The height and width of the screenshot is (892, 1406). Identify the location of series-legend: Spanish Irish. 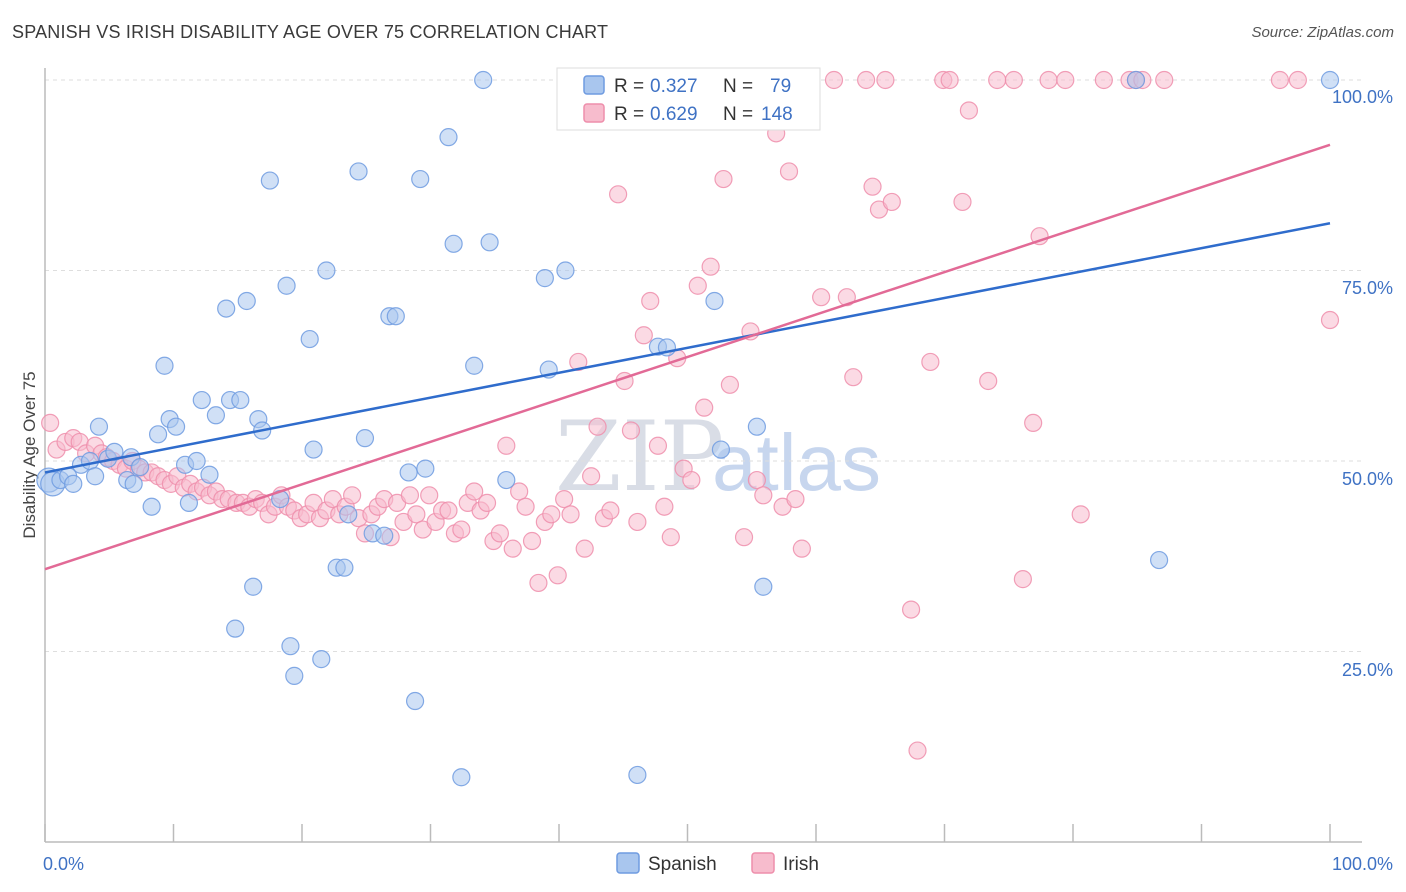
(717, 863).